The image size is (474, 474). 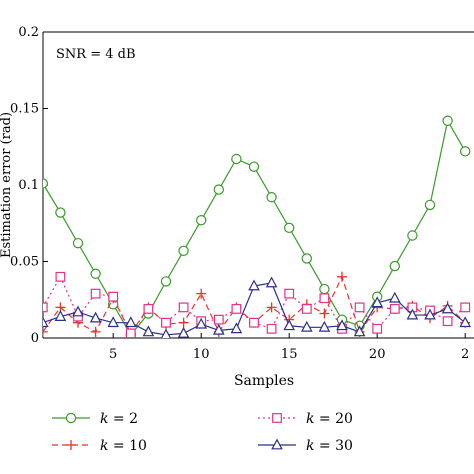 What do you see at coordinates (113, 354) in the screenshot?
I see `x-tick-label: 5` at bounding box center [113, 354].